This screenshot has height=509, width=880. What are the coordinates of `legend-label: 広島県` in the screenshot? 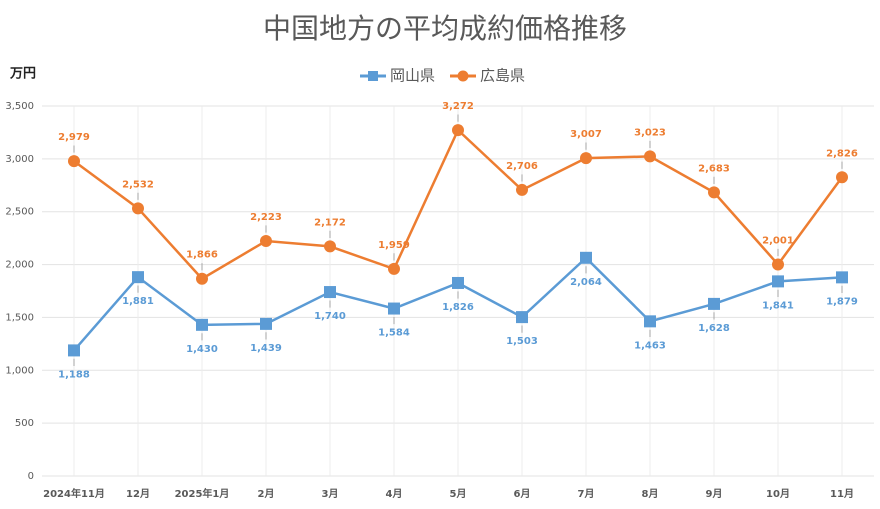 It's located at (502, 76).